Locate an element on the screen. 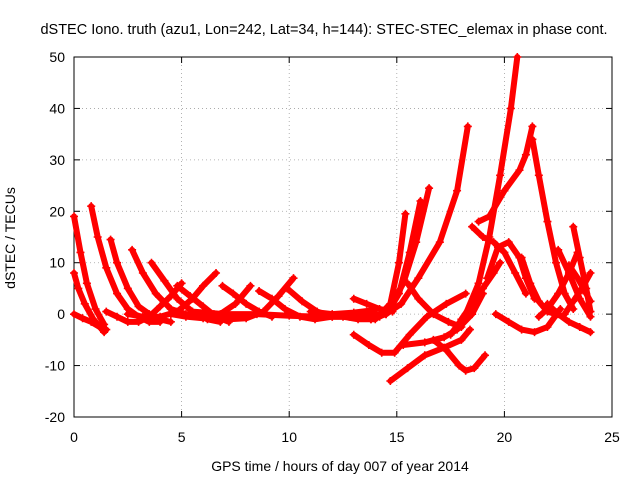 This screenshot has height=480, width=640. x-tick-label: 25 is located at coordinates (612, 437).